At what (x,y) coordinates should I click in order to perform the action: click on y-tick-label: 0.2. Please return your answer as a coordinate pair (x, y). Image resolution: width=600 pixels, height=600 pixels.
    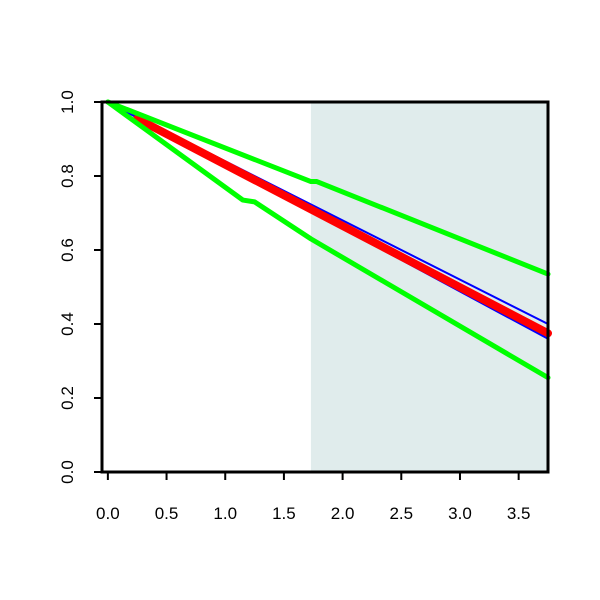
    Looking at the image, I should click on (67, 398).